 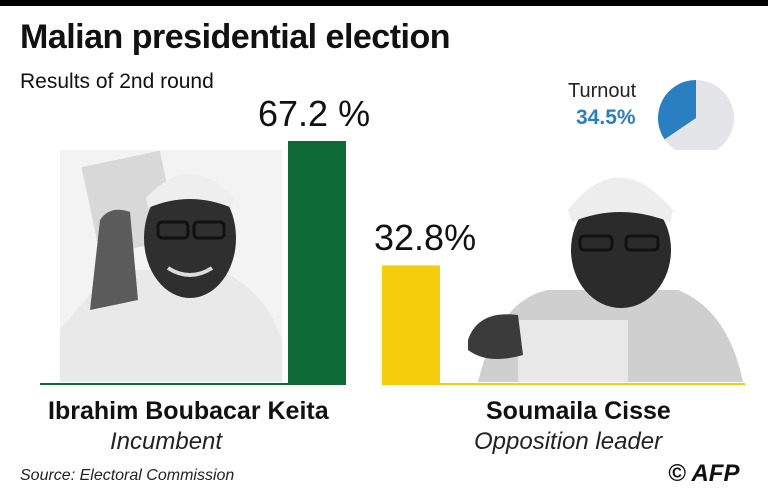 What do you see at coordinates (171, 266) in the screenshot?
I see `photo-keita` at bounding box center [171, 266].